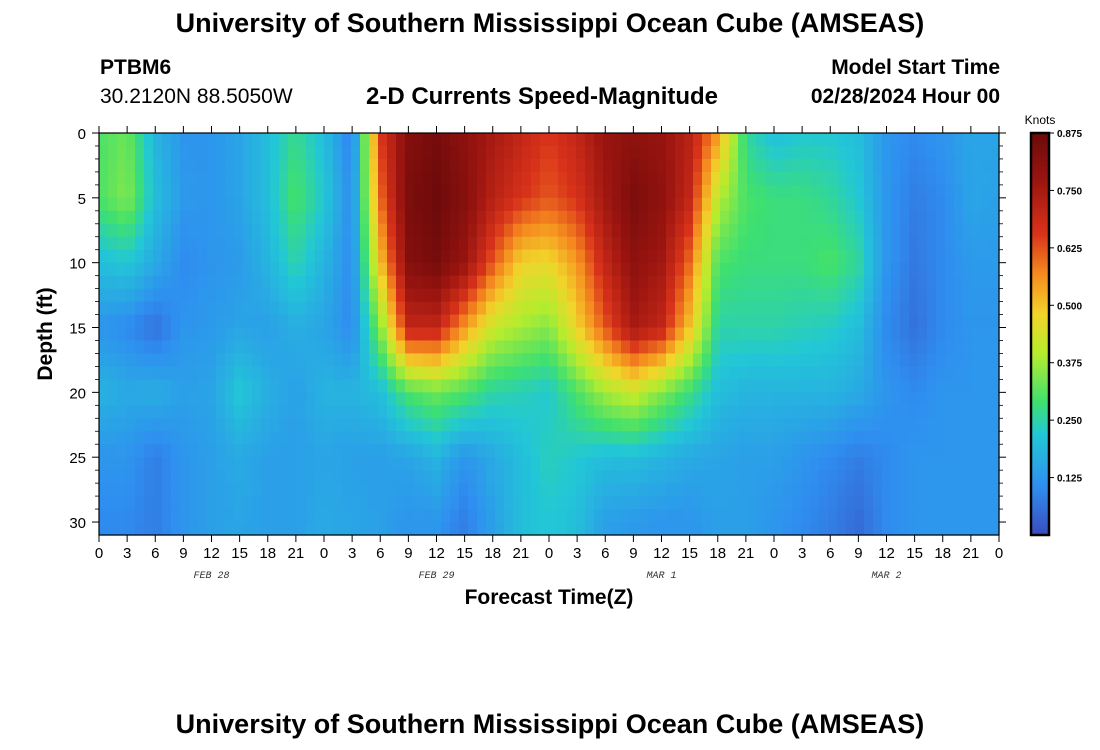 The height and width of the screenshot is (750, 1100). I want to click on colorbar-tick-label: 0.500, so click(1069, 306).